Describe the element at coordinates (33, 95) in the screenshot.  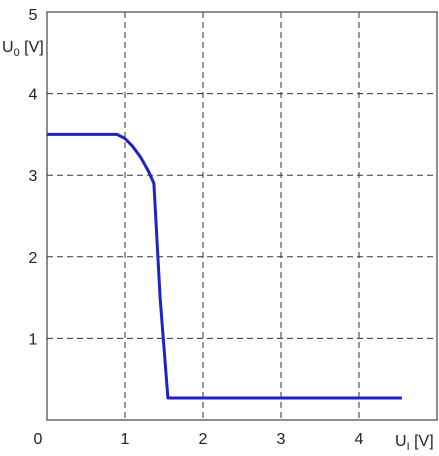
I see `y-tick-label: 4` at that location.